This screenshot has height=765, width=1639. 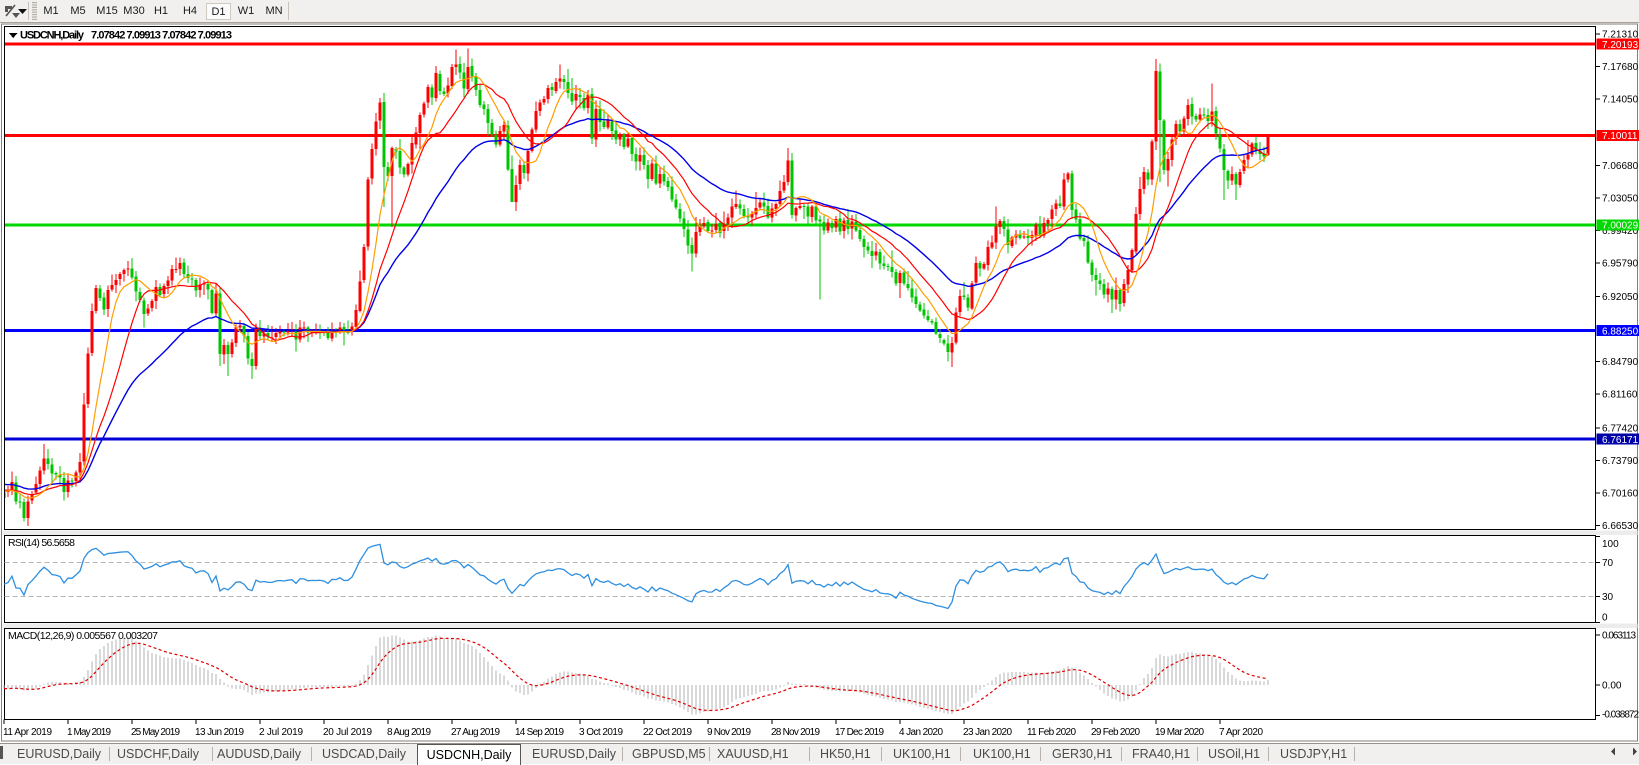 I want to click on svg-text: 7.00029, so click(x=1620, y=226).